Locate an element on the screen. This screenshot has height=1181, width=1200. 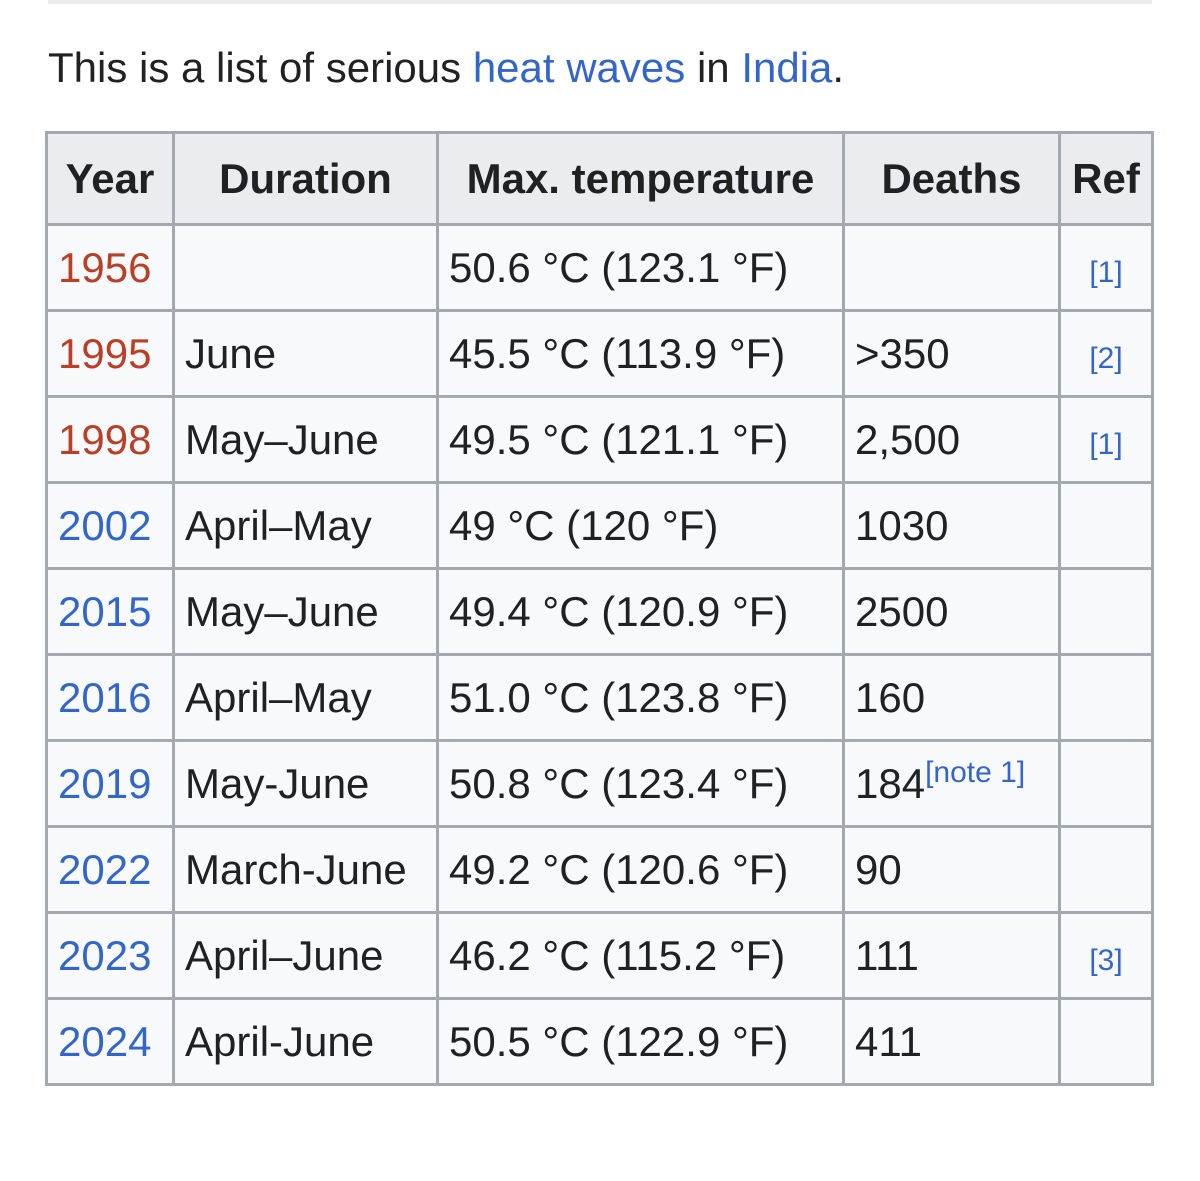
deaths-value: 2500 is located at coordinates (902, 611).